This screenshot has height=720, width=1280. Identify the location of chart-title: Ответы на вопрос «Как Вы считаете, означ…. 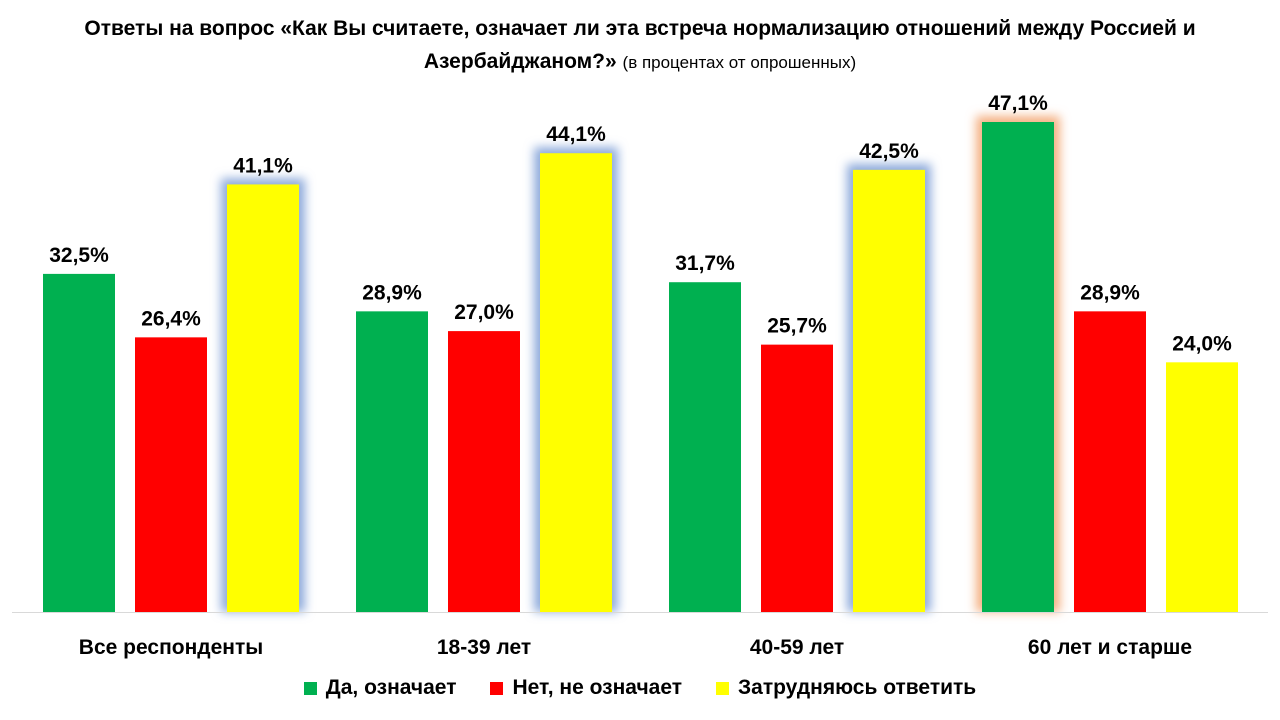
(640, 45).